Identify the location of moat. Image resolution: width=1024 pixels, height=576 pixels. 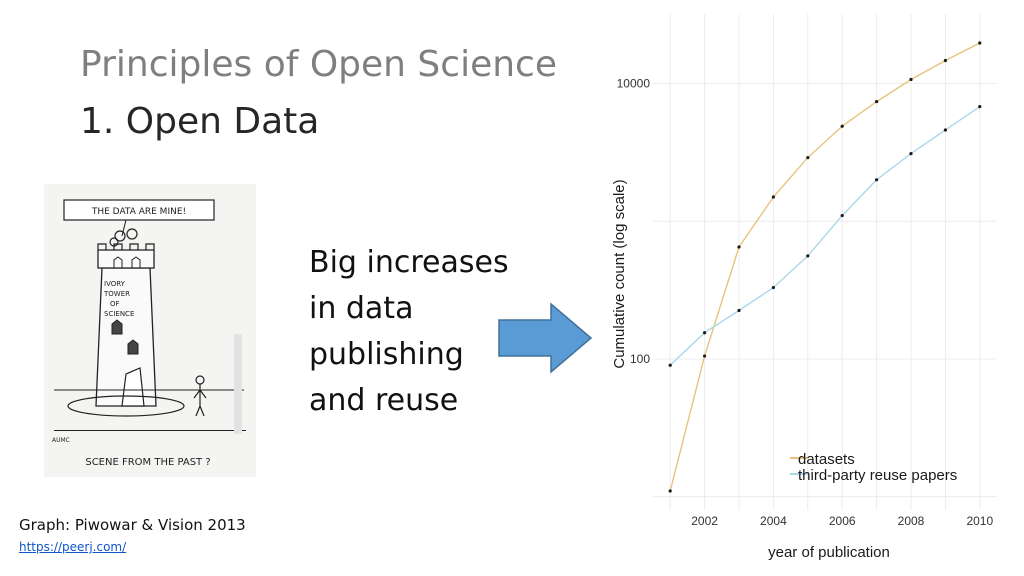
(126, 406).